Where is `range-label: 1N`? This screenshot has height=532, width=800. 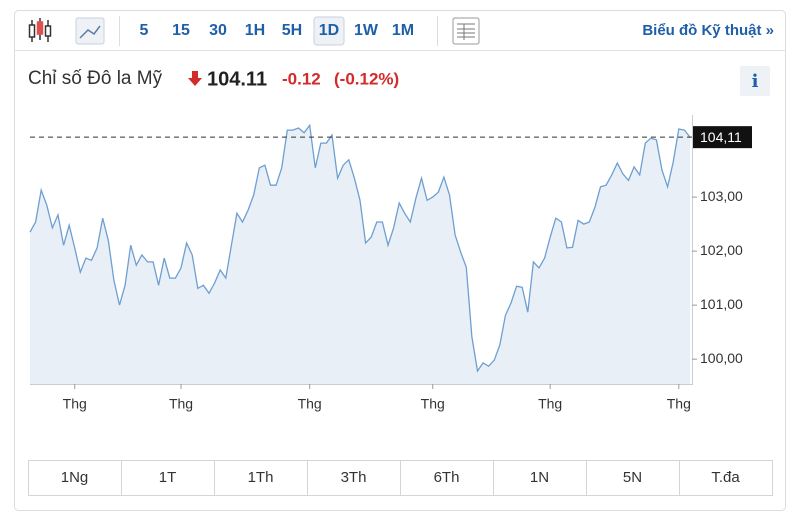
range-label: 1N is located at coordinates (539, 477).